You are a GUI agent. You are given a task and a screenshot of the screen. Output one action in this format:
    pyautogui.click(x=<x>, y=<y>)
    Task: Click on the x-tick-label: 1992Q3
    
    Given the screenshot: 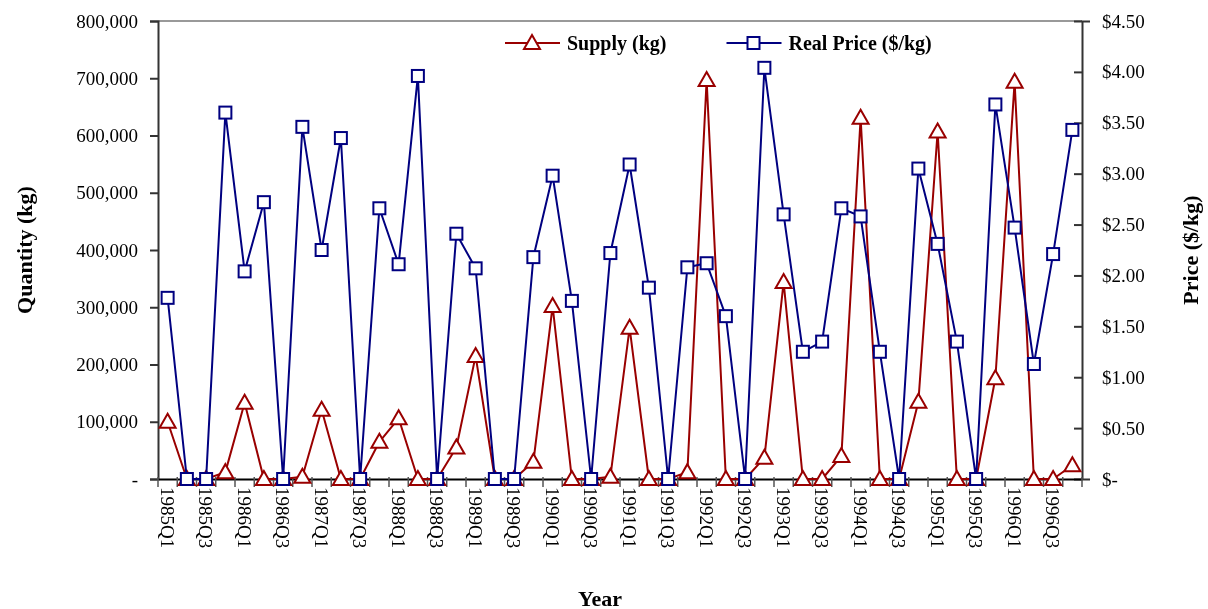 What is the action you would take?
    pyautogui.click(x=745, y=518)
    